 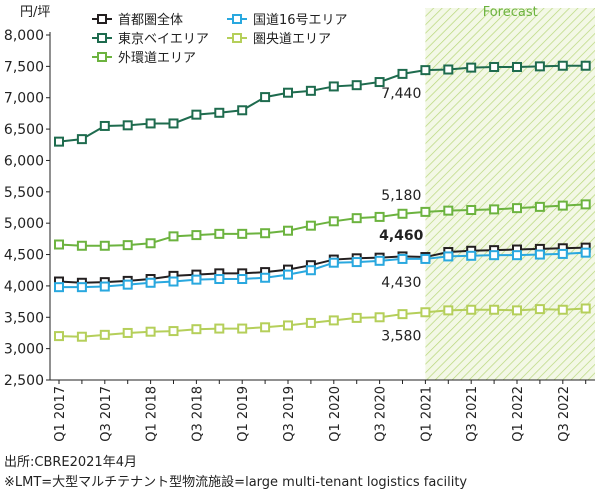 What do you see at coordinates (24, 67) in the screenshot?
I see `y-tick-label: 7,500` at bounding box center [24, 67].